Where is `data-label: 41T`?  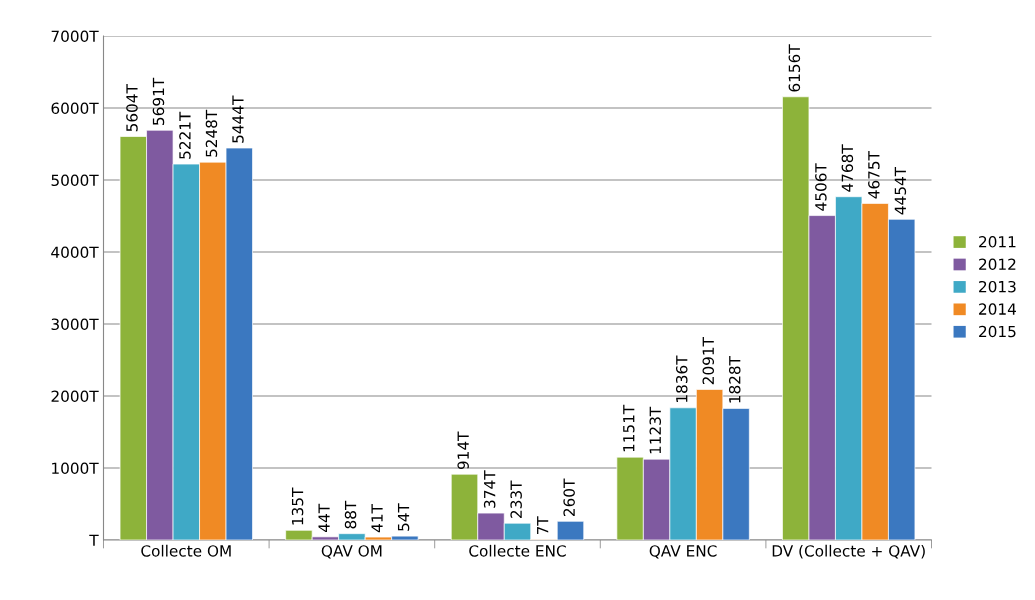
data-label: 41T is located at coordinates (377, 518).